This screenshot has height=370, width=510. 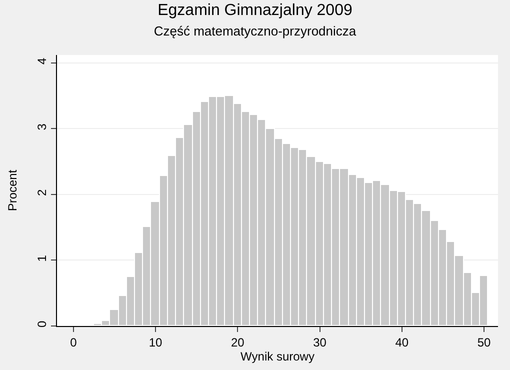 What do you see at coordinates (277, 356) in the screenshot?
I see `x-axis-title: Wynik surowy` at bounding box center [277, 356].